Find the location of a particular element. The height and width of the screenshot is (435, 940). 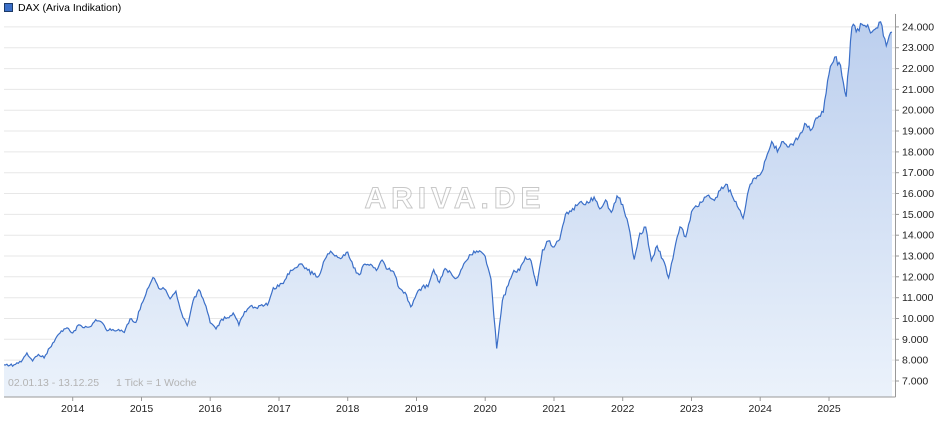

y-axis-label: 9.000 is located at coordinates (915, 340).